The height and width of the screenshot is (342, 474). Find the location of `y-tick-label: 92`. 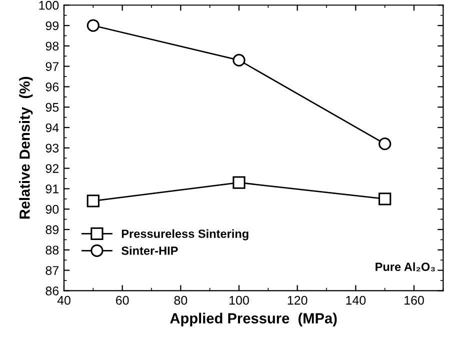

y-tick-label: 92 is located at coordinates (52, 168).